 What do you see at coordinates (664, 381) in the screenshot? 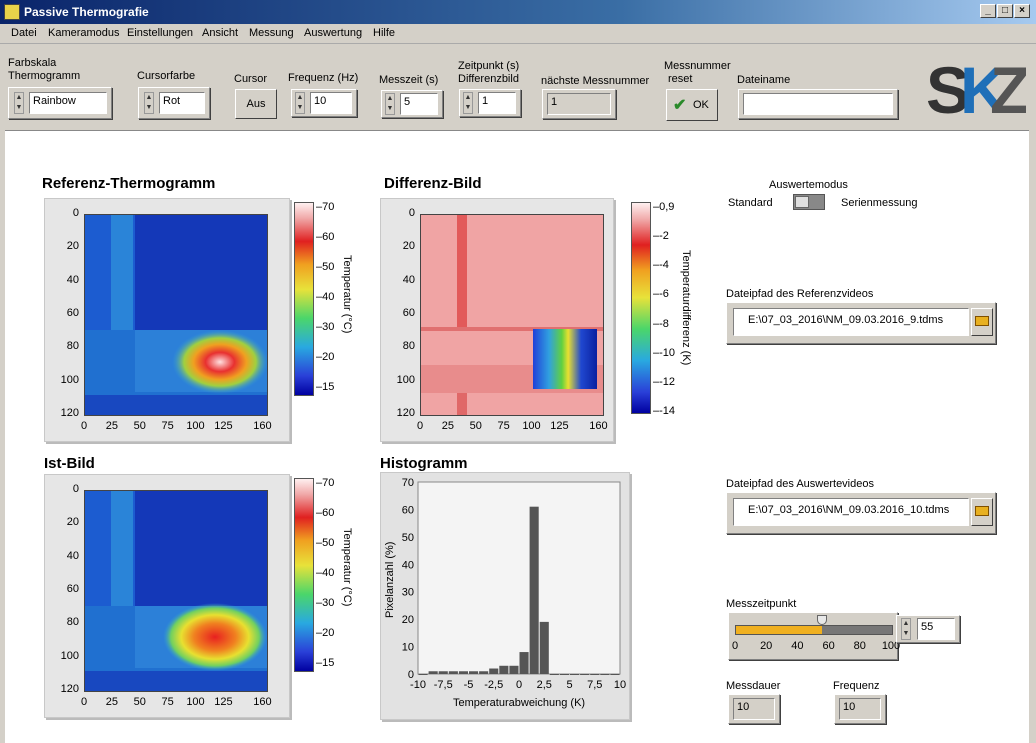
I see `colorbar-tick-label: –-12` at bounding box center [664, 381].